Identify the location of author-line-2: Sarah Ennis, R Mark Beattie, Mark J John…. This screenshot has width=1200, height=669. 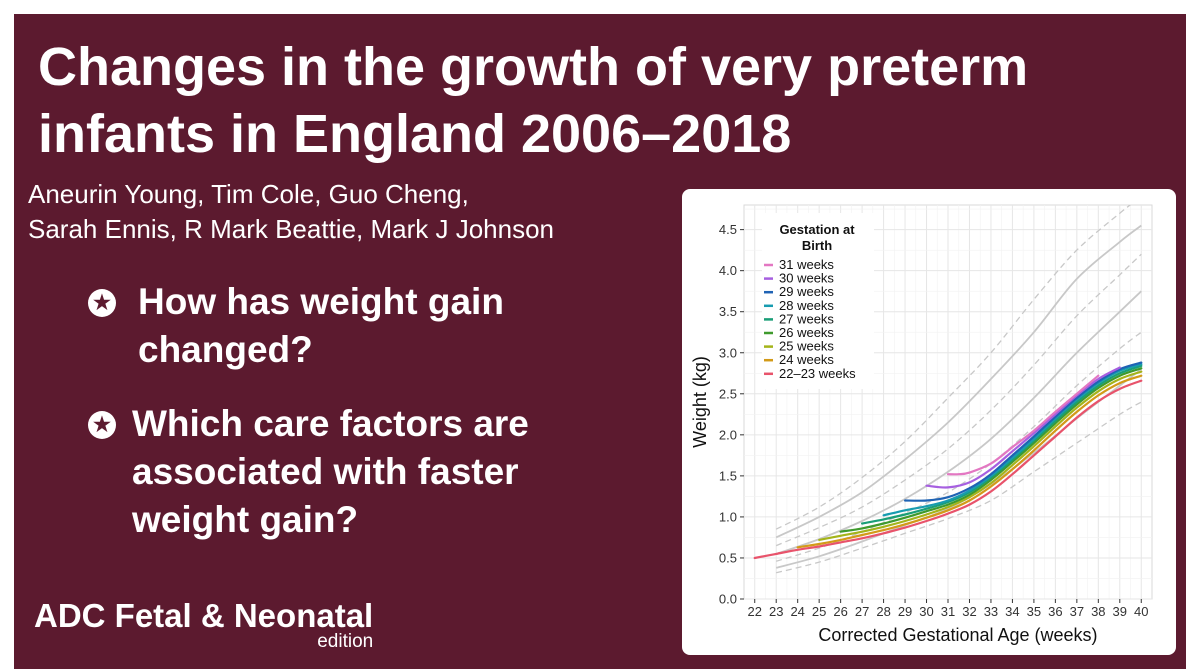
(291, 229).